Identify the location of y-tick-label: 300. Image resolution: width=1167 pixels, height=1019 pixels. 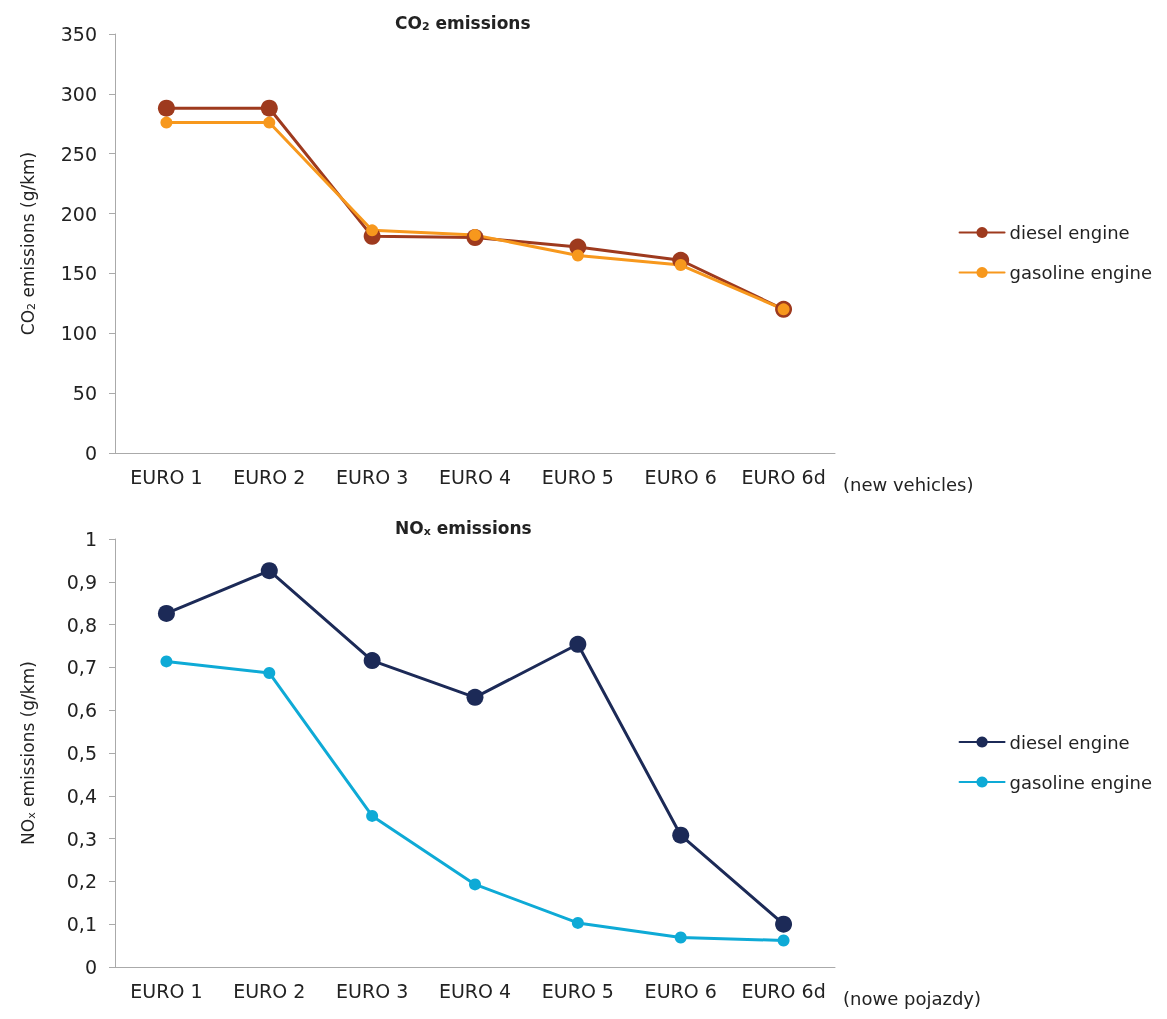
(78, 93).